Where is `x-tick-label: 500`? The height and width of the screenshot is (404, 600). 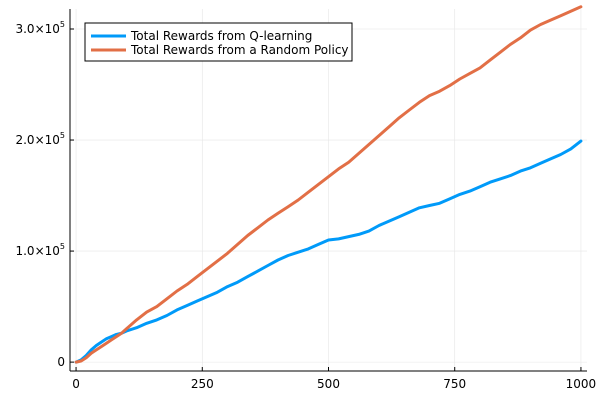
x-tick-label: 500 is located at coordinates (328, 384).